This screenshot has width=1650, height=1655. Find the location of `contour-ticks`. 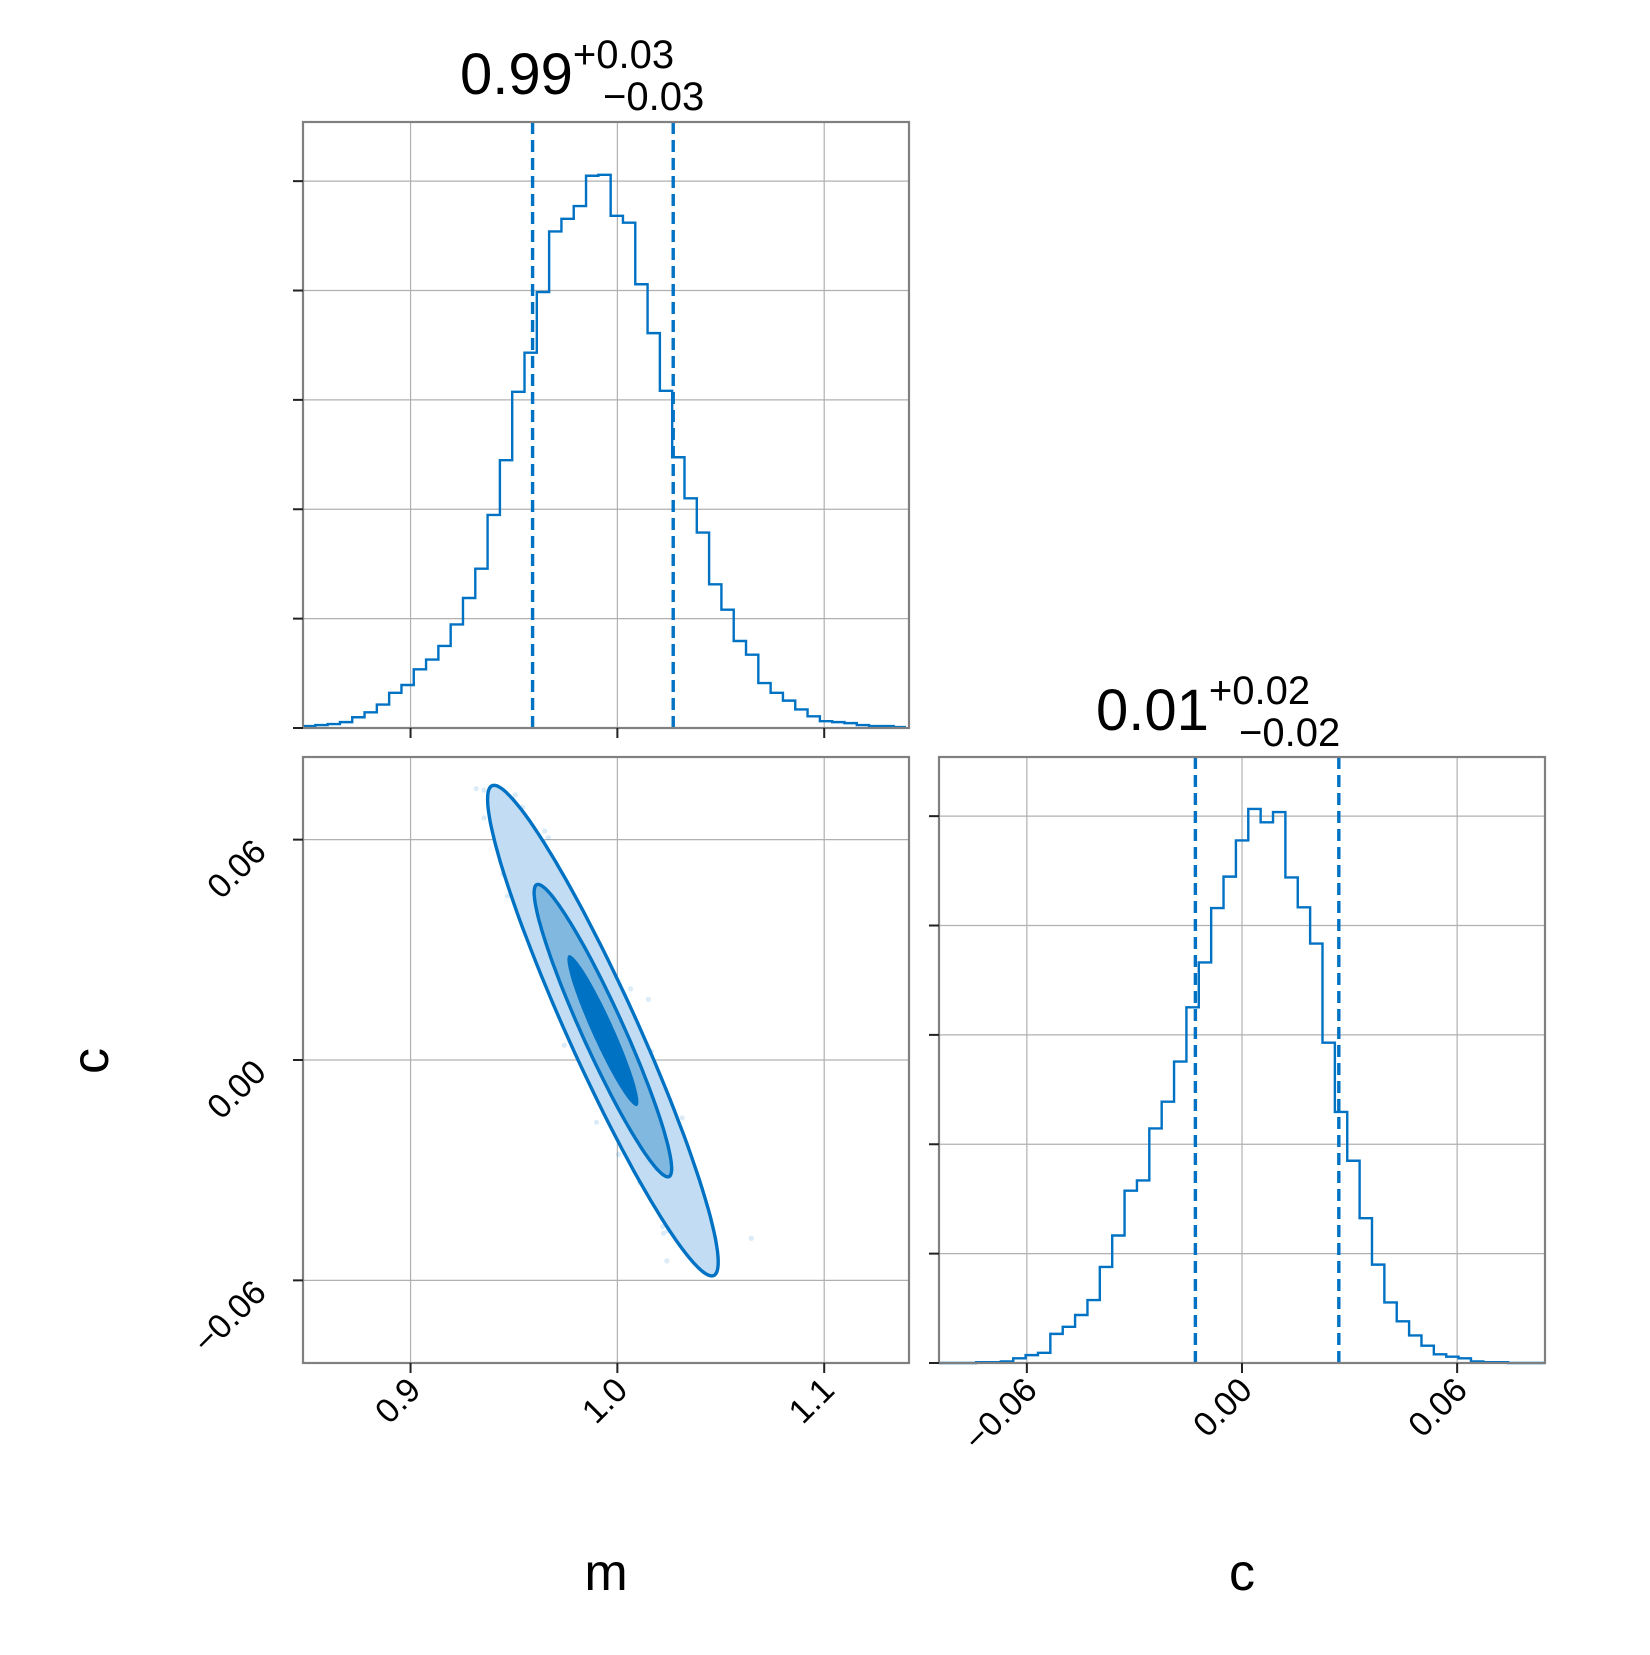

contour-ticks is located at coordinates (559, 1105).